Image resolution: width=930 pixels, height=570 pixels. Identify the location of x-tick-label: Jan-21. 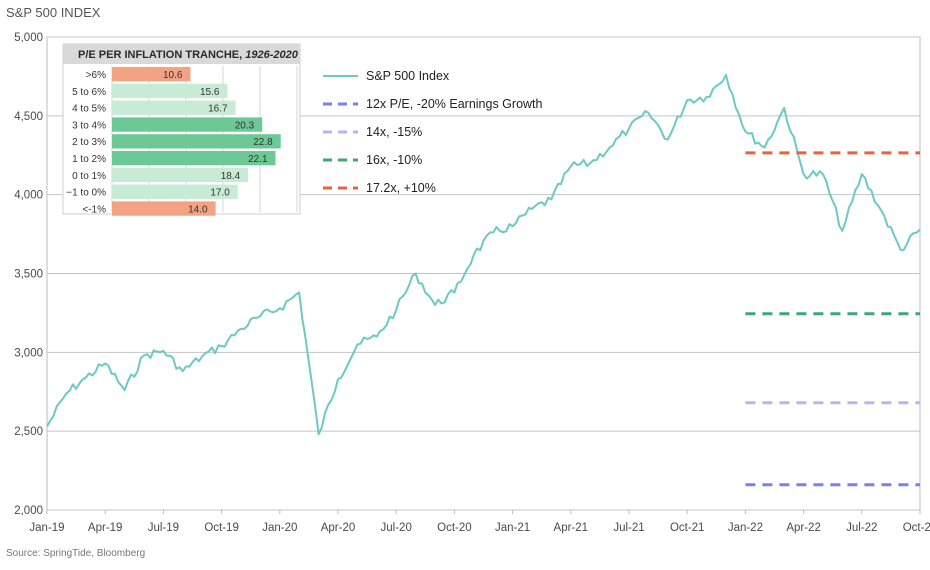
(512, 528).